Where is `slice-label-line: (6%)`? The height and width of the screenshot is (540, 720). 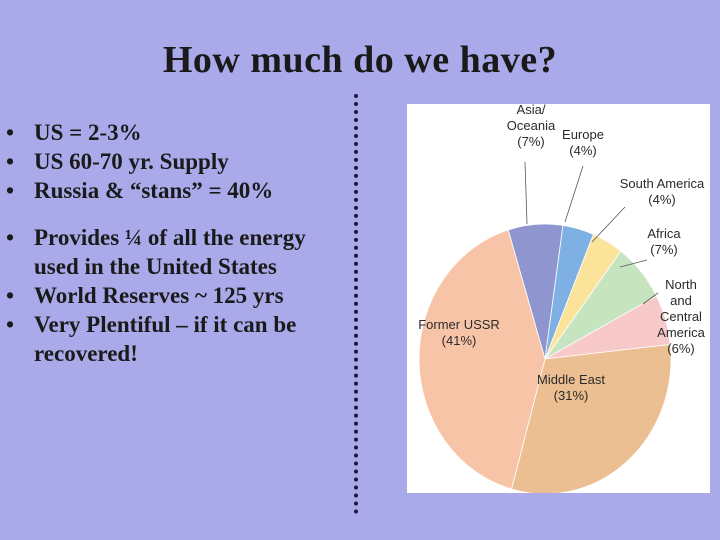
slice-label-line: (6%) is located at coordinates (680, 348).